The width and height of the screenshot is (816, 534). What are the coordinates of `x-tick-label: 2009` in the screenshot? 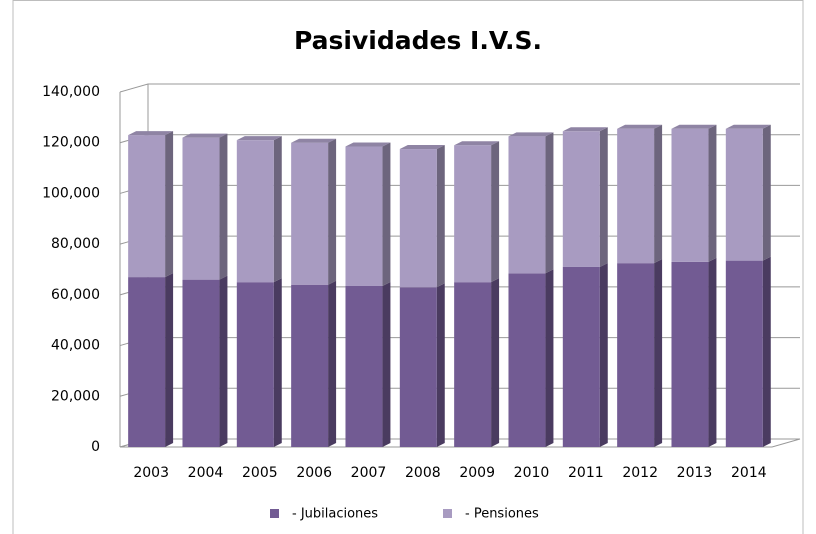 It's located at (477, 473).